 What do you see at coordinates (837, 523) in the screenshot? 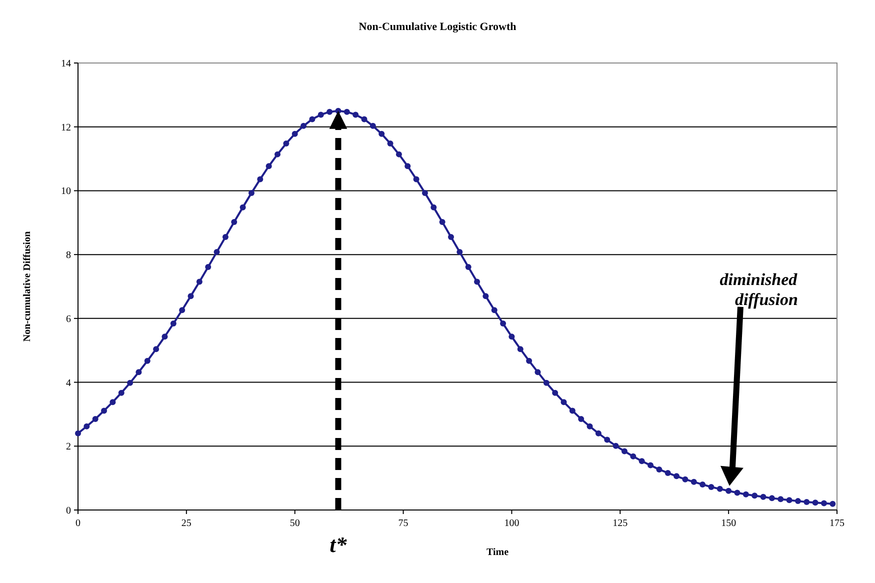
I see `x-tick-label: 175` at bounding box center [837, 523].